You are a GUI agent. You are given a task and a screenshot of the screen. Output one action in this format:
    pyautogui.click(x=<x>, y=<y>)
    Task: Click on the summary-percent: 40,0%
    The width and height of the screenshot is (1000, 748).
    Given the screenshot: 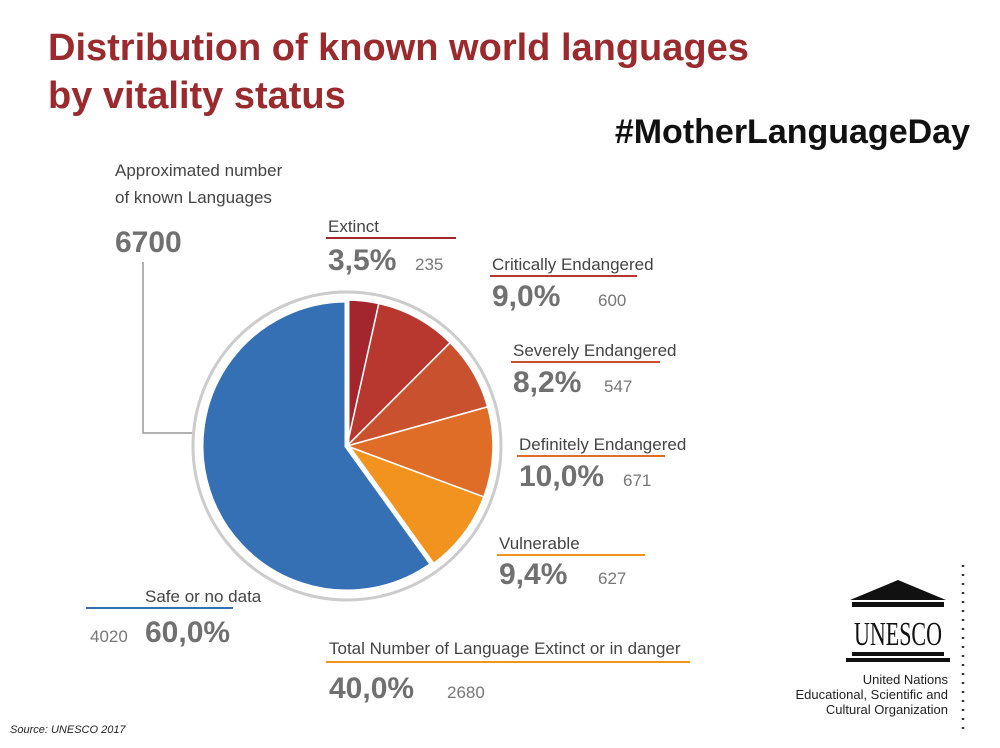 What is the action you would take?
    pyautogui.click(x=371, y=688)
    